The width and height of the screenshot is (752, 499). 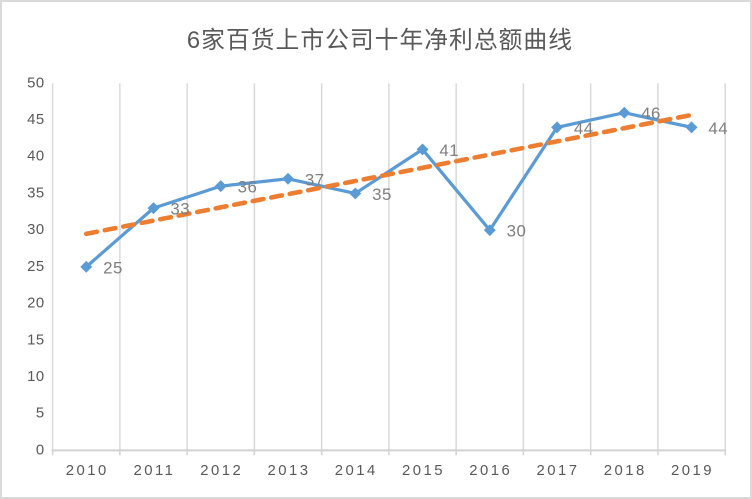 I want to click on x-axis-tick-label: 2017, so click(x=558, y=471).